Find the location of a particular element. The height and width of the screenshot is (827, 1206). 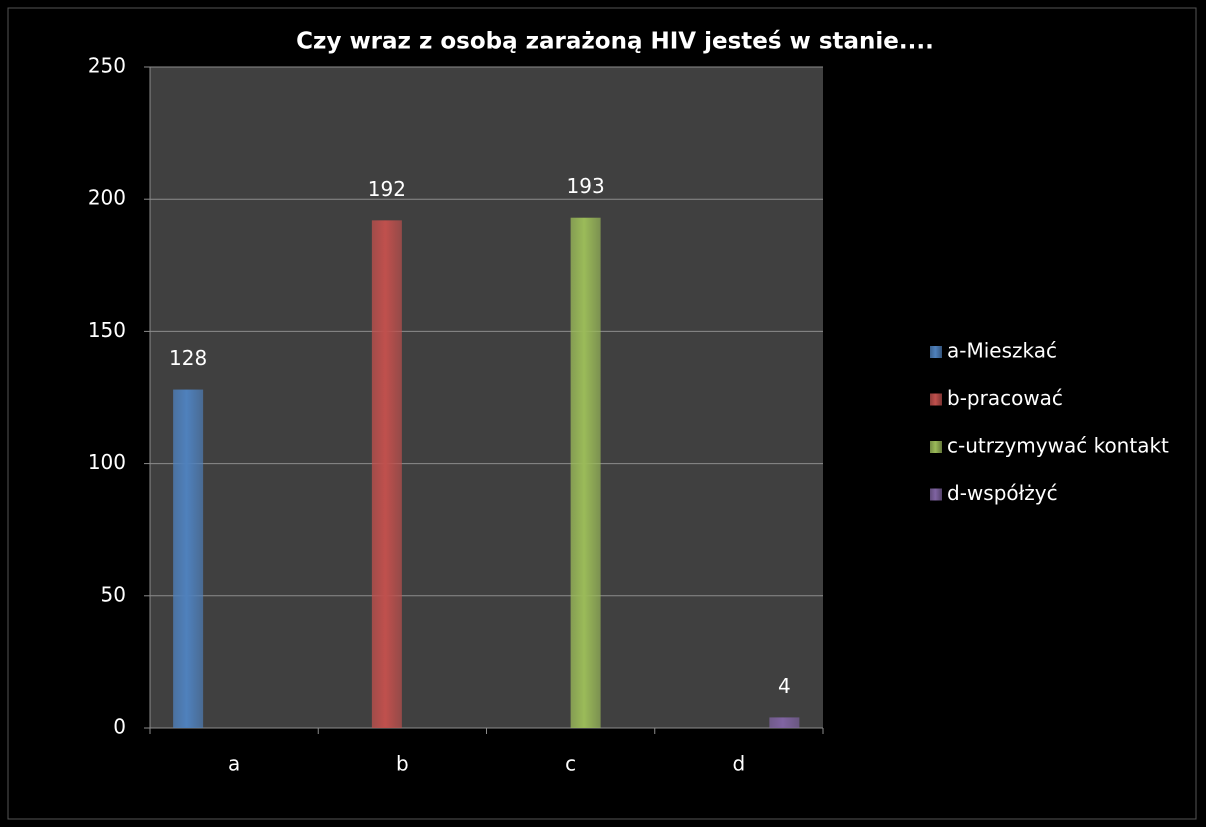

x-tick-label: c is located at coordinates (570, 764).